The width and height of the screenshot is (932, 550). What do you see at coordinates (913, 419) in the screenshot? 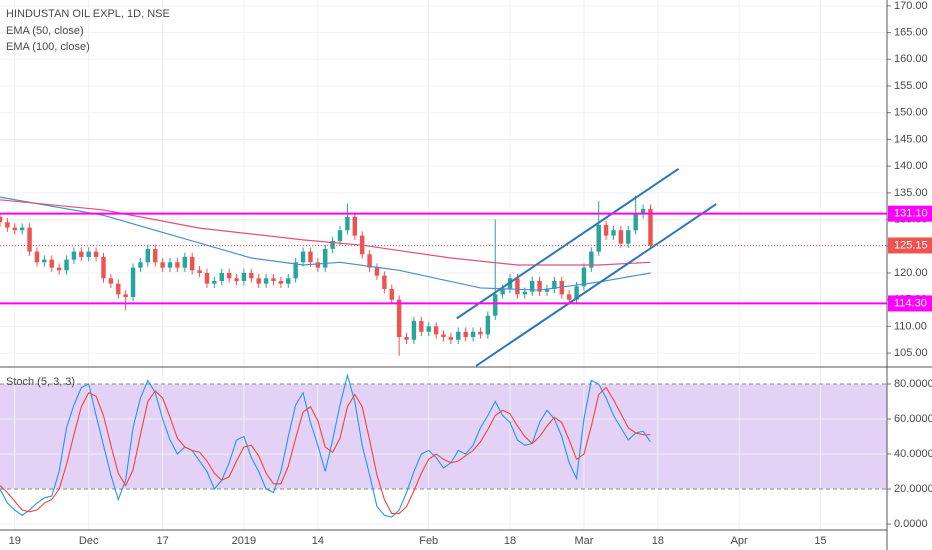
I see `y-tick-label: 60.0000` at bounding box center [913, 419].